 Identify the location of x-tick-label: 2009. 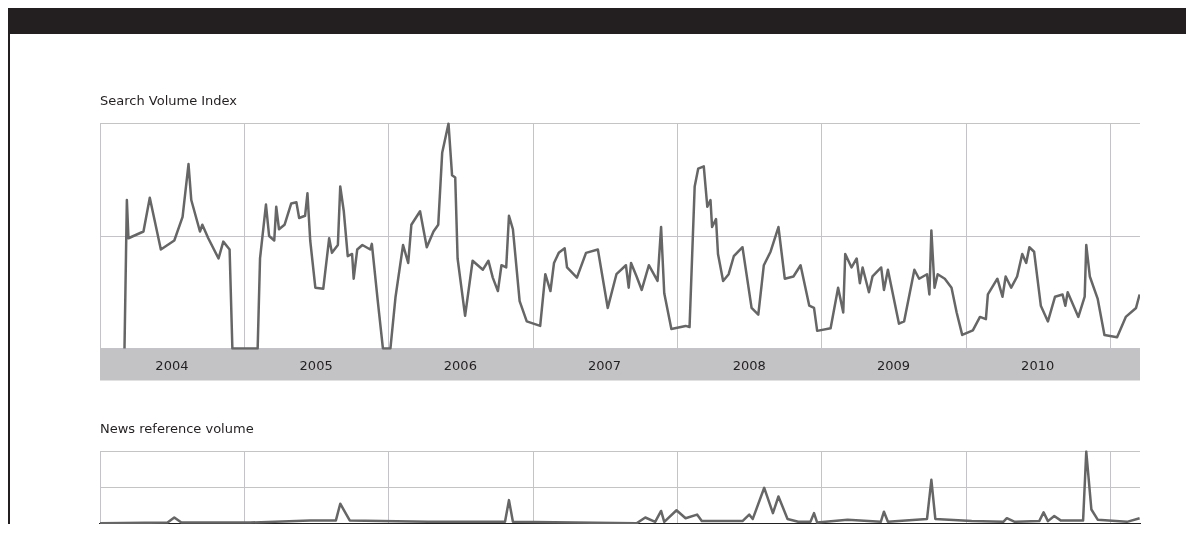
(893, 365).